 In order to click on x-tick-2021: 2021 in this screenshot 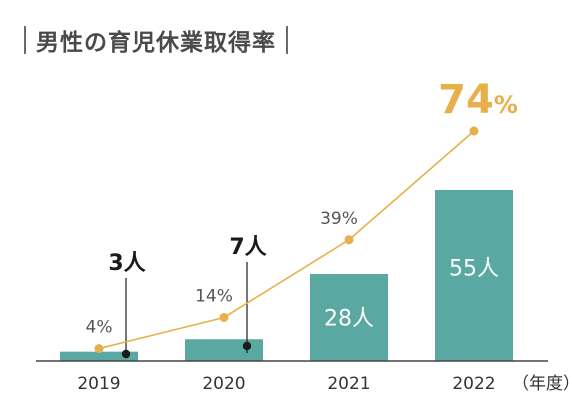, I will do `click(348, 384)`.